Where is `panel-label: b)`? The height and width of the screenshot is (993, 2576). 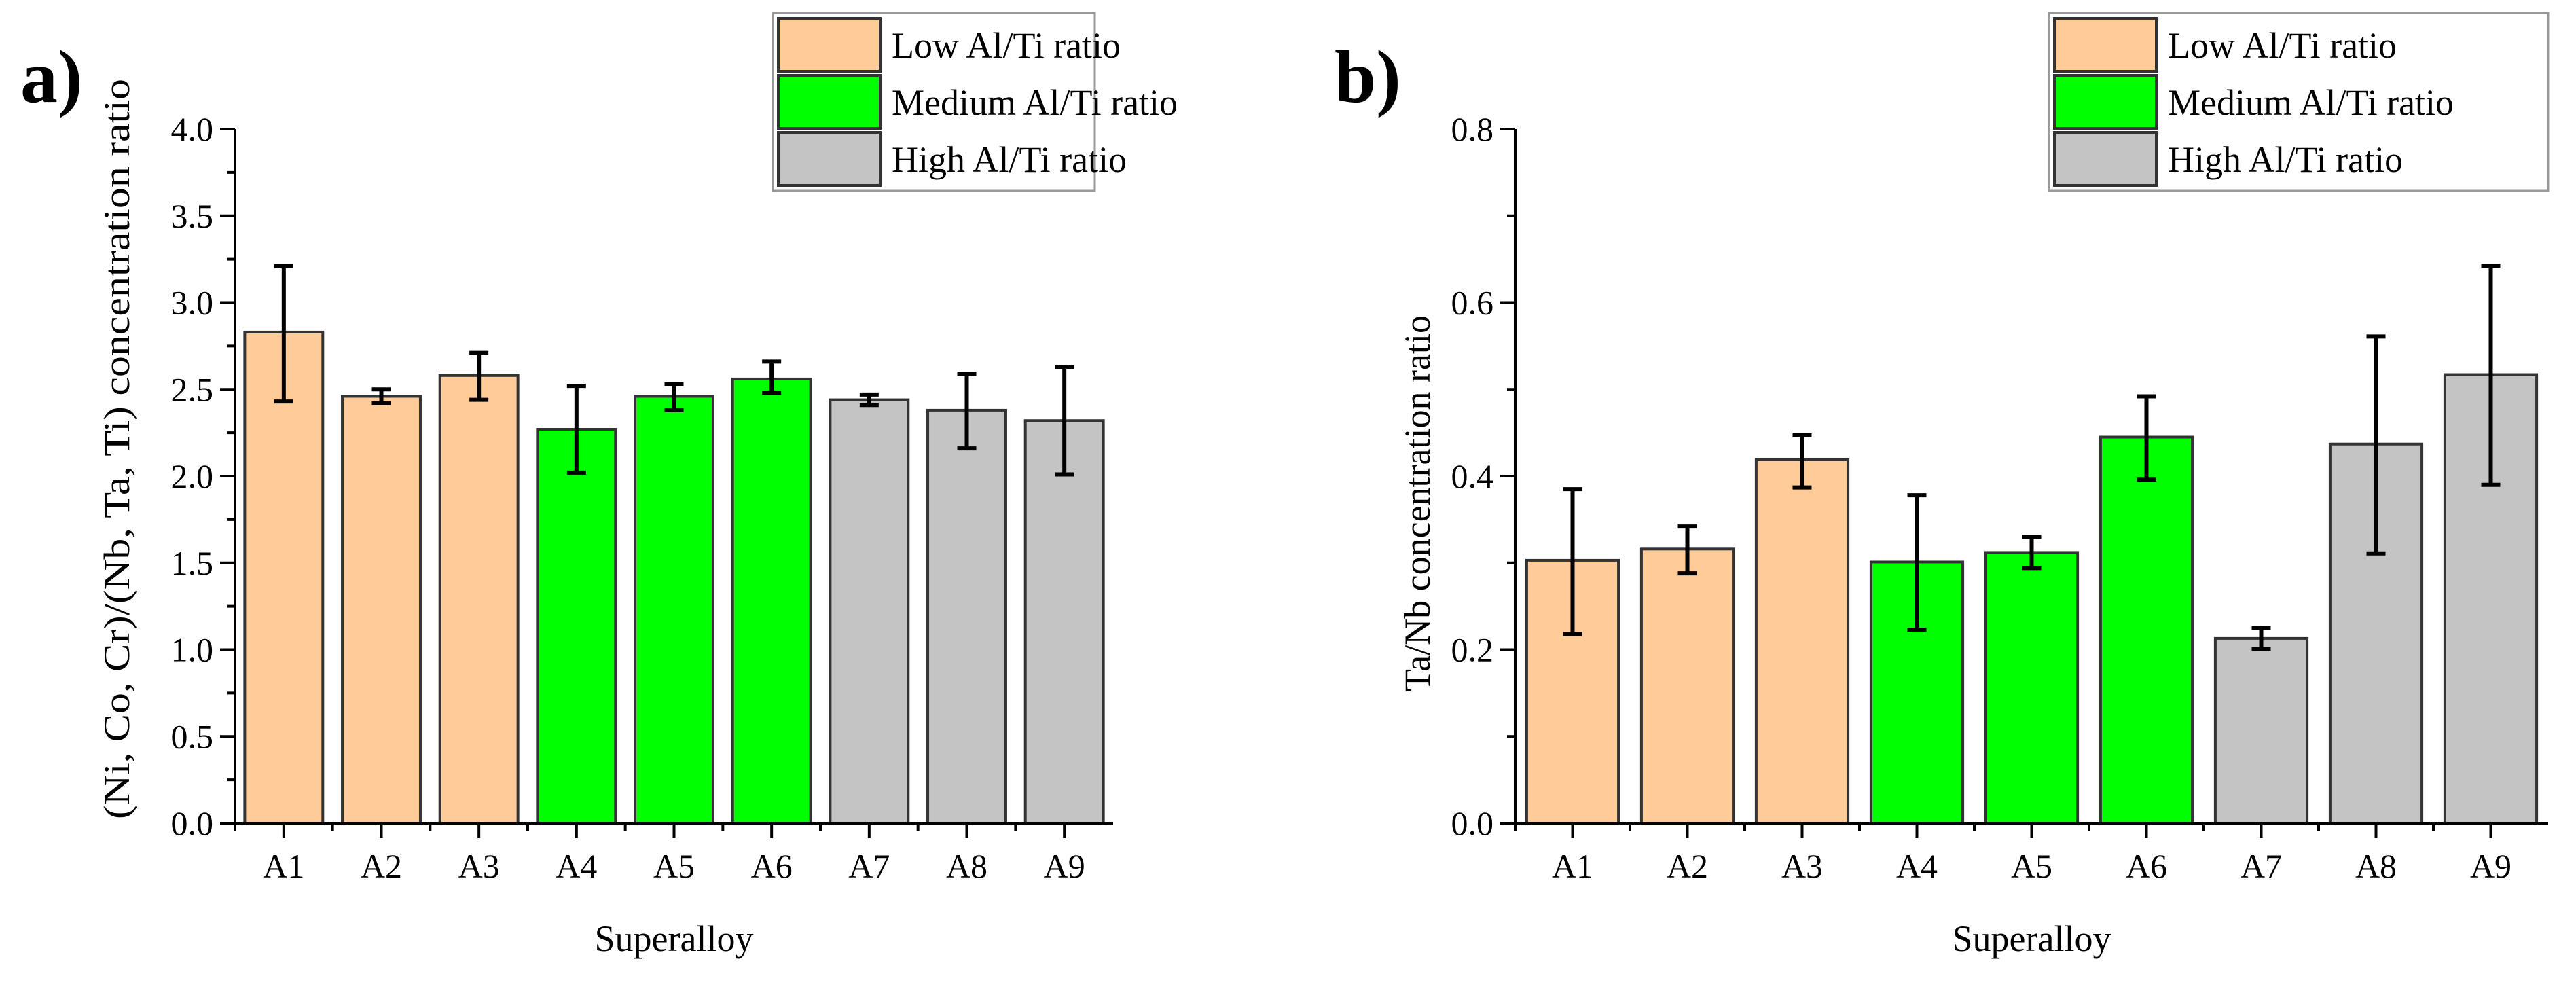
panel-label: b) is located at coordinates (1368, 76).